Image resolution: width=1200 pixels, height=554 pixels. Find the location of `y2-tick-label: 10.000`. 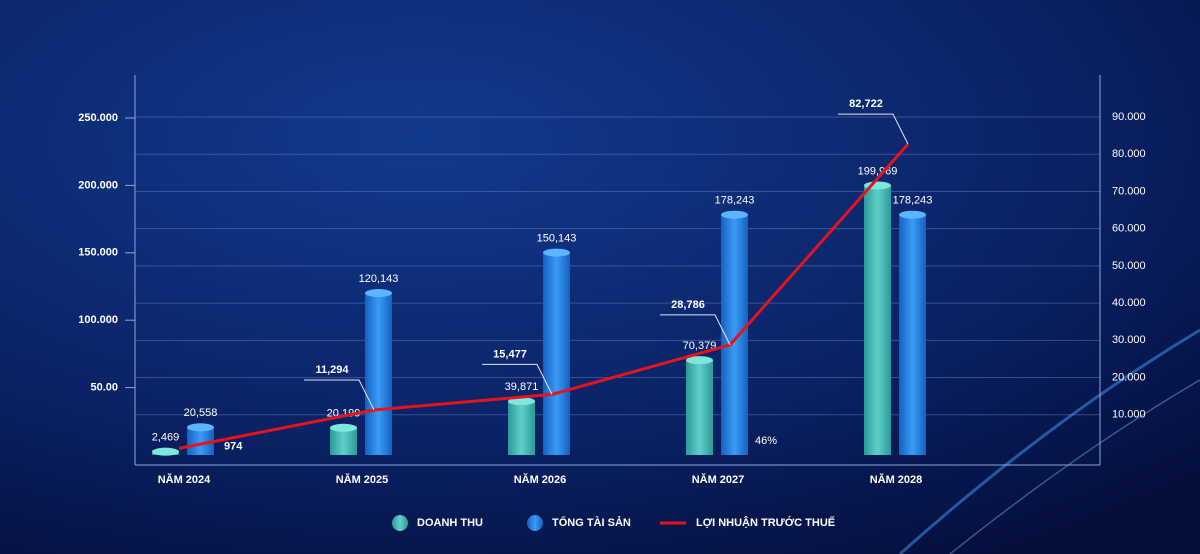

y2-tick-label: 10.000 is located at coordinates (1129, 415).